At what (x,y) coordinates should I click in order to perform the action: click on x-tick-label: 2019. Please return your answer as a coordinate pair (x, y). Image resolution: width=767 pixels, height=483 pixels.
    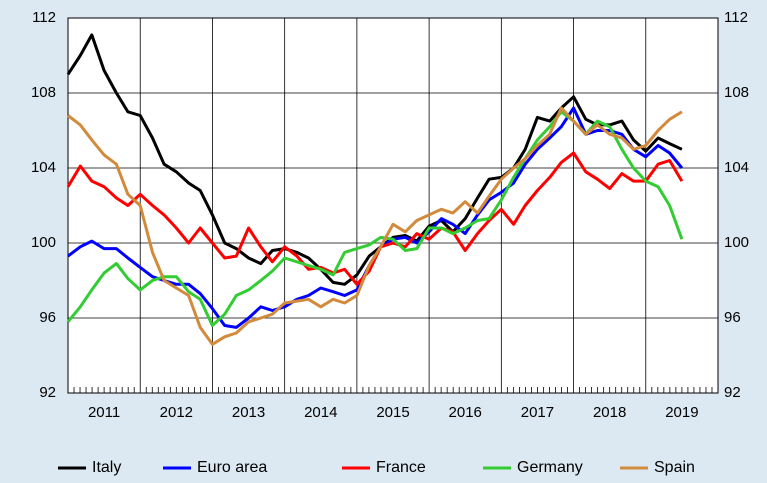
    Looking at the image, I should click on (681, 412).